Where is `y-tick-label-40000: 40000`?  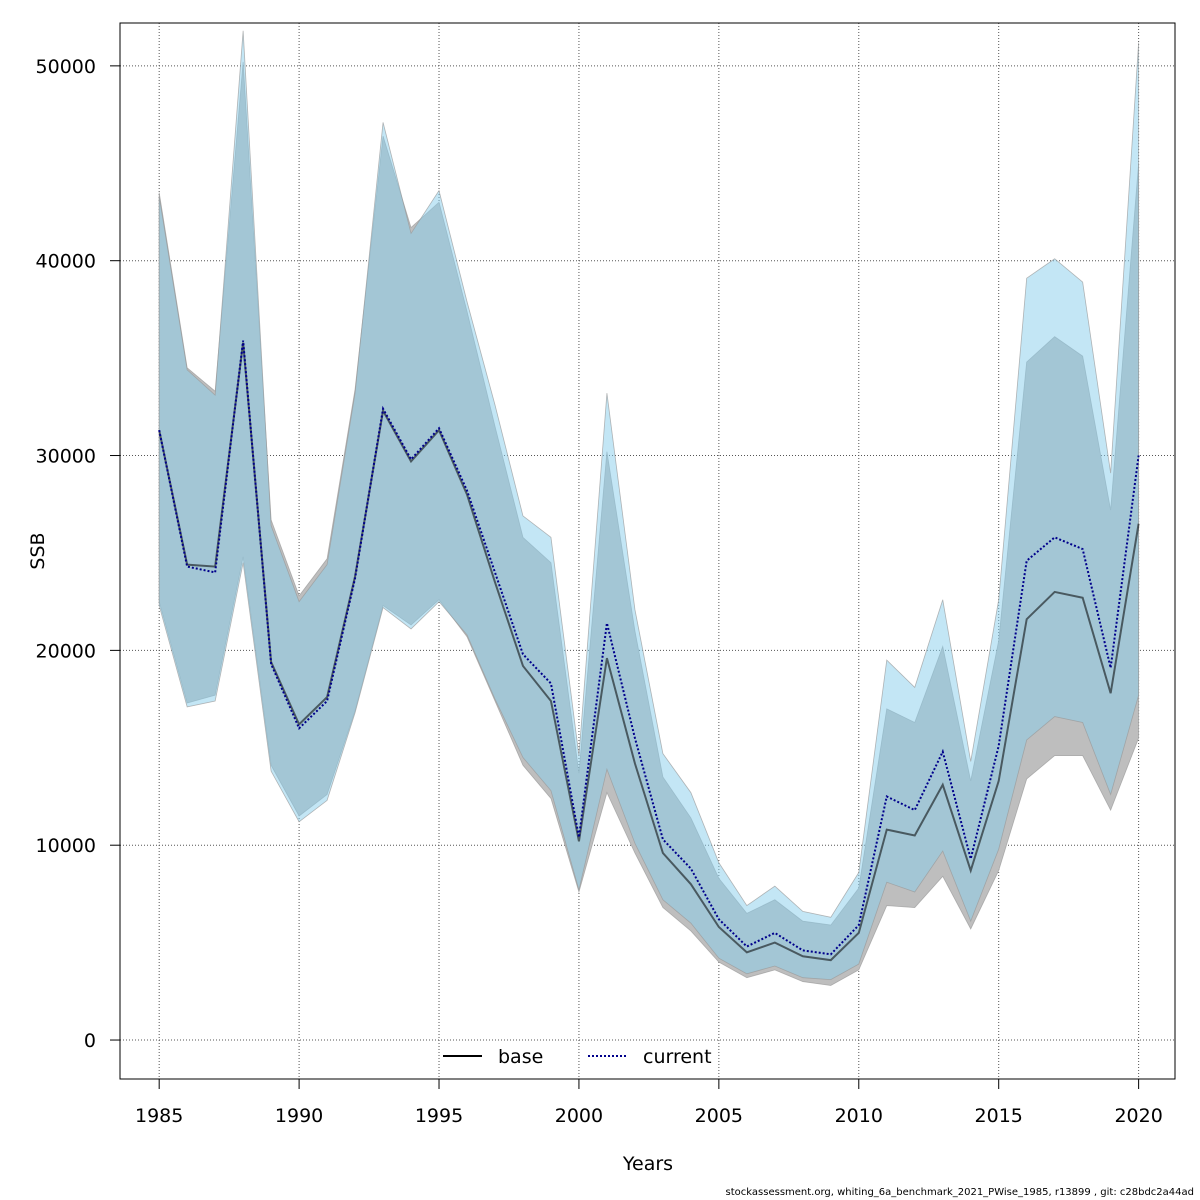
y-tick-label-40000: 40000 is located at coordinates (66, 262).